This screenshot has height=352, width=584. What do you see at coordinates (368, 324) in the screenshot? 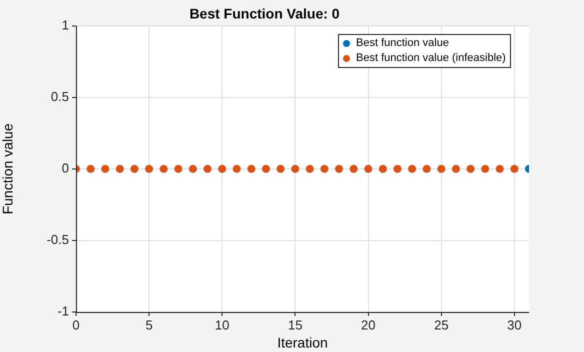
I see `x-tick-label: 20` at bounding box center [368, 324].